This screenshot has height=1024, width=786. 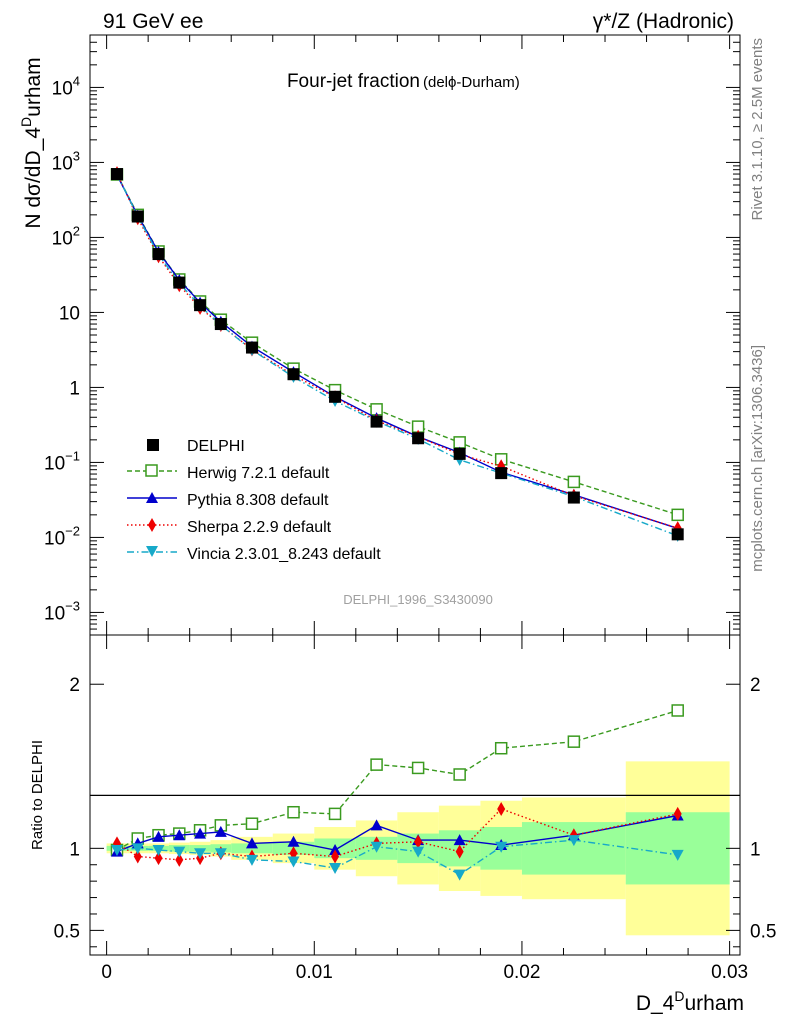 What do you see at coordinates (729, 972) in the screenshot?
I see `x-tick-label: 0.03` at bounding box center [729, 972].